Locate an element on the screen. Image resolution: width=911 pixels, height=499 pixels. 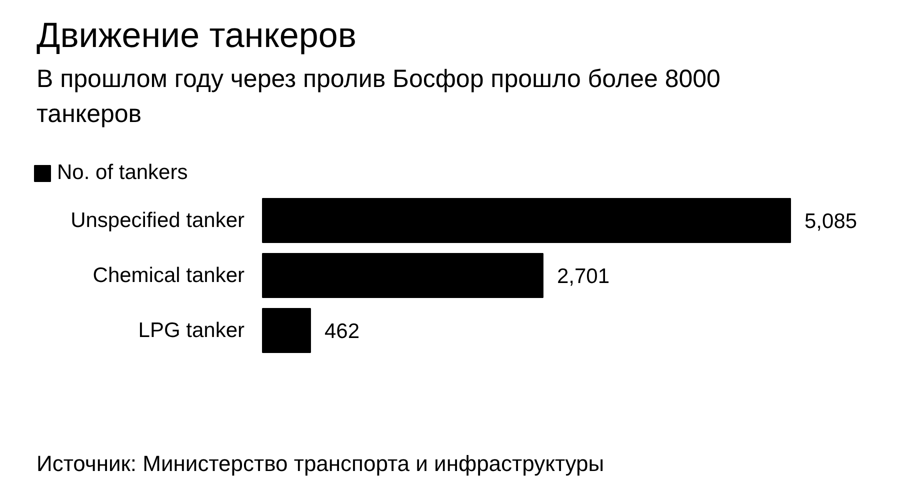
data-label: 5,085 is located at coordinates (831, 221).